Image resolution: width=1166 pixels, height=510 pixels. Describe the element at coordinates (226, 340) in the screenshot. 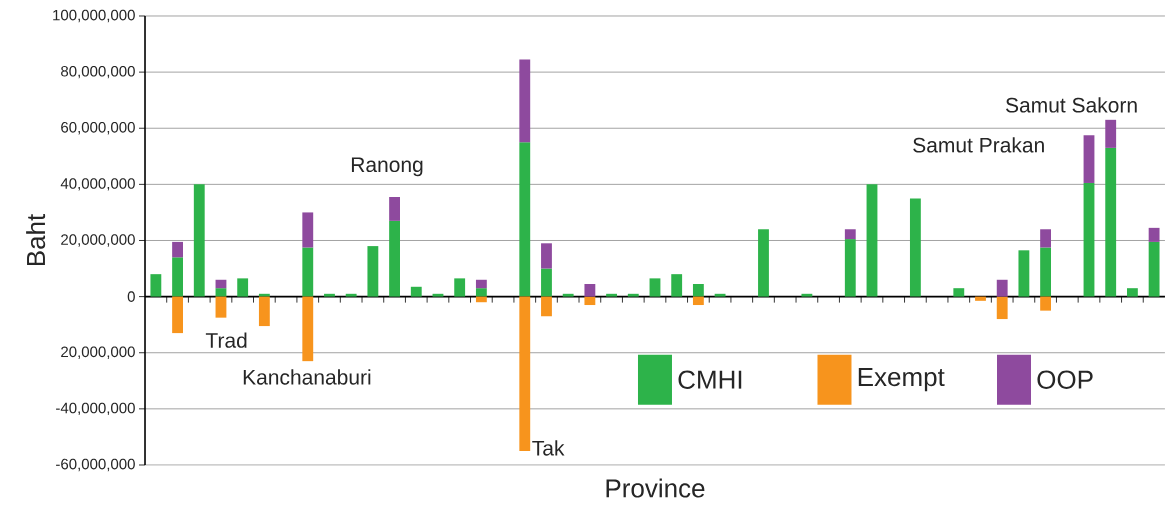

I see `annotation: Trad` at that location.